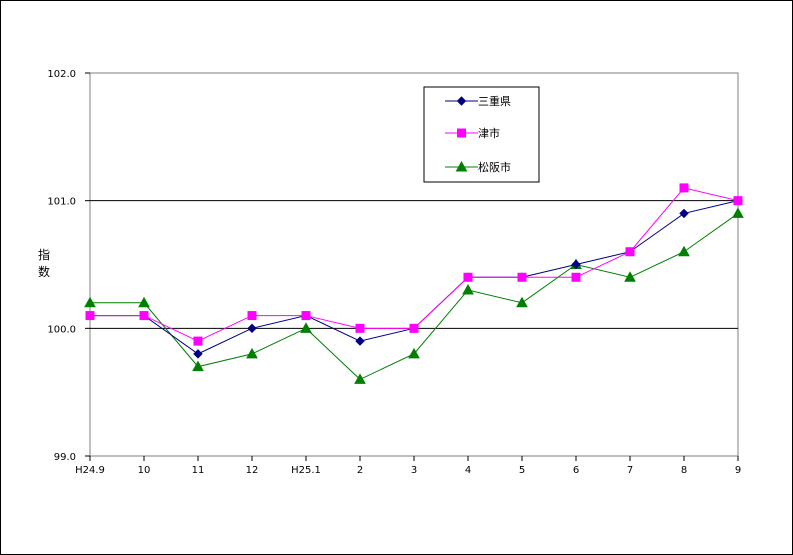 The image size is (793, 555). What do you see at coordinates (68, 266) in the screenshot?
I see `y-axis-ticks: 99.0 100.0 101.0 102.0` at bounding box center [68, 266].